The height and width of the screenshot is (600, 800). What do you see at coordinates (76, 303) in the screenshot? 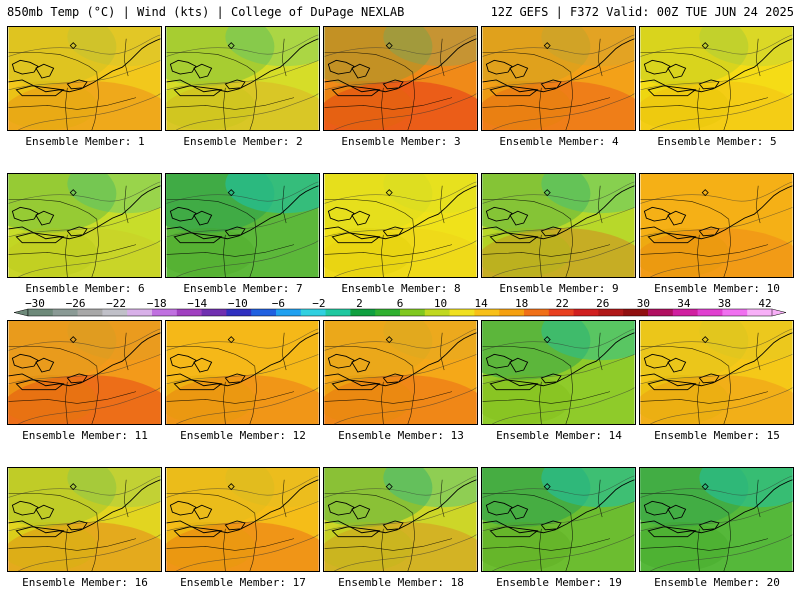
I see `colorbar-tick-label: −26` at bounding box center [76, 303].